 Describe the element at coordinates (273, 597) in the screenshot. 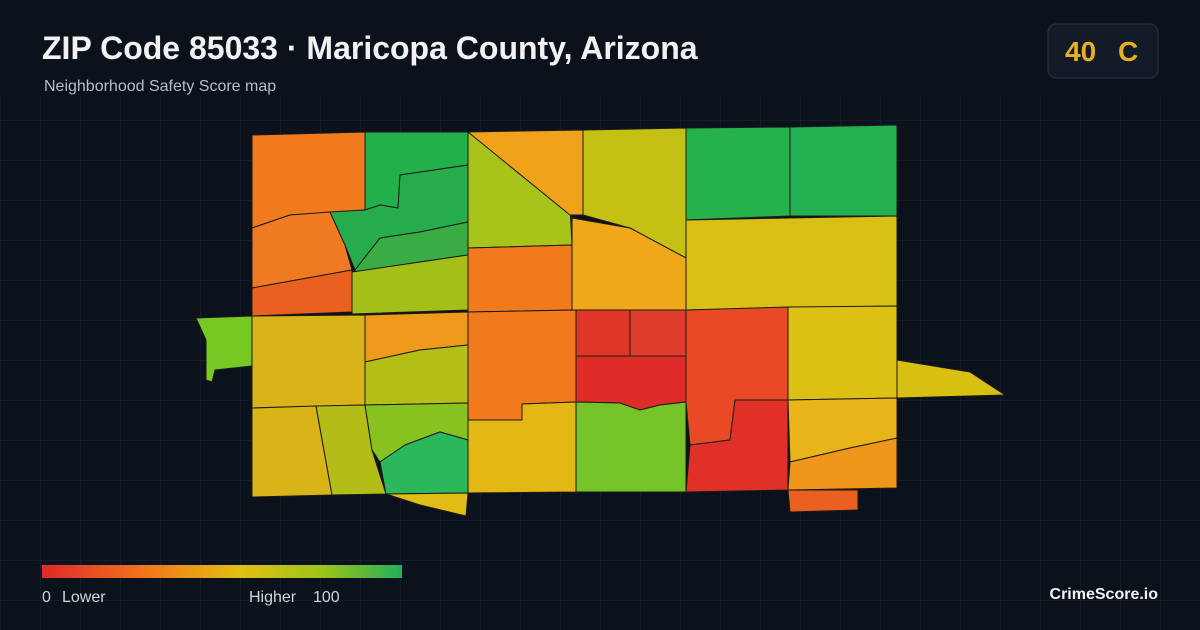

I see `legend-max-label: Higher` at that location.